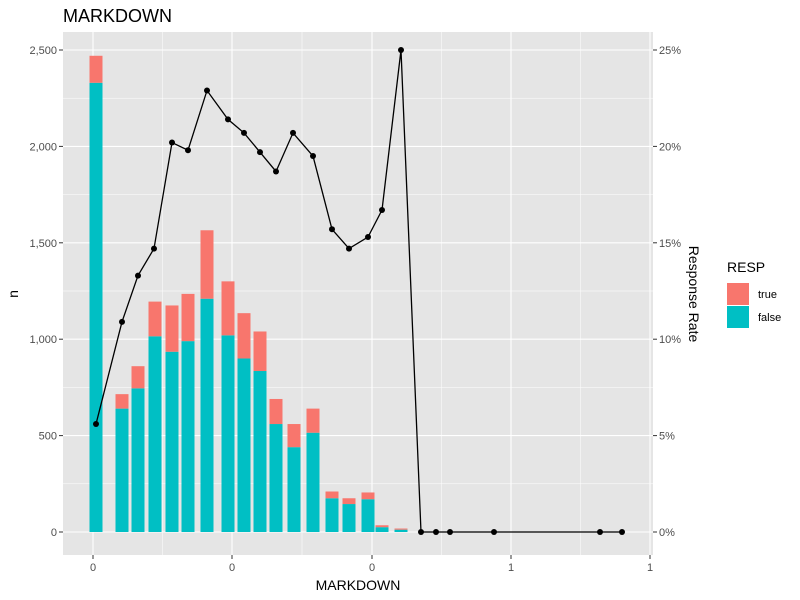 The height and width of the screenshot is (600, 800). Describe the element at coordinates (670, 147) in the screenshot. I see `y2-tick-label: 20%` at that location.